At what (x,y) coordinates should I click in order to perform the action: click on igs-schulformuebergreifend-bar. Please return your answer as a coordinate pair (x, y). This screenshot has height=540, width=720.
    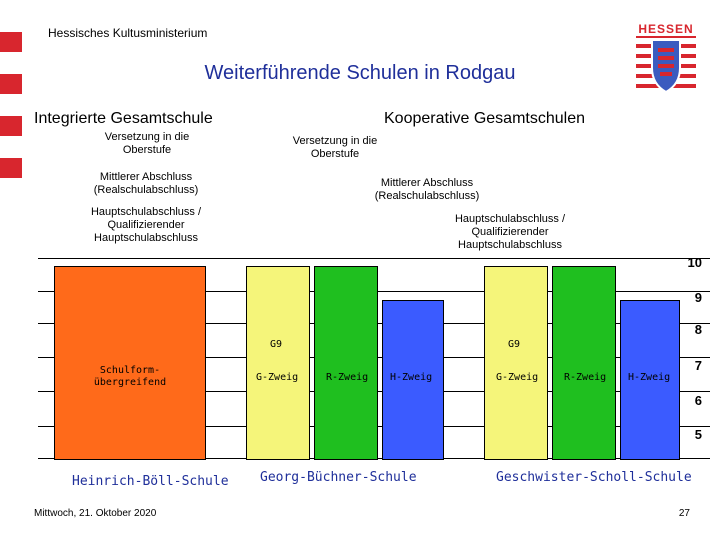
    Looking at the image, I should click on (130, 363).